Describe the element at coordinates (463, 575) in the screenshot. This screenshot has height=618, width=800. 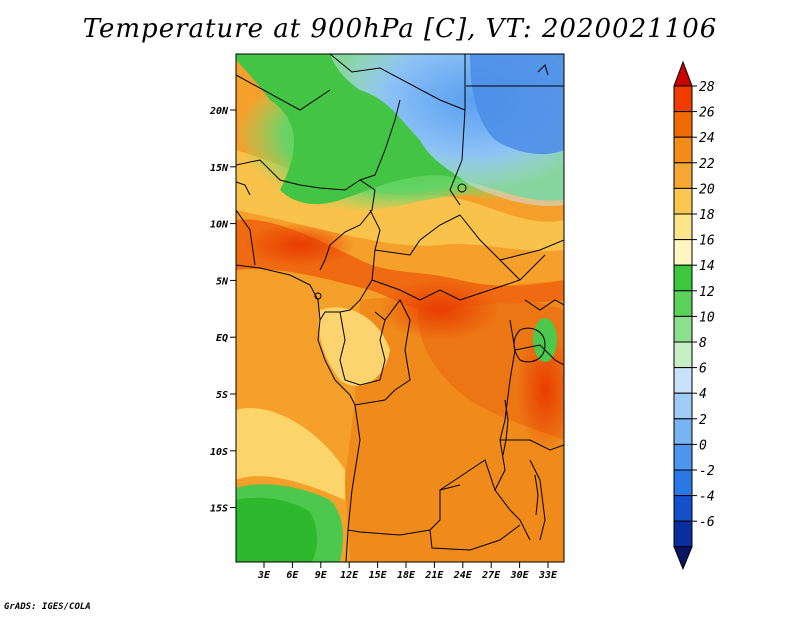
I see `lon-tick-label: 24E` at that location.